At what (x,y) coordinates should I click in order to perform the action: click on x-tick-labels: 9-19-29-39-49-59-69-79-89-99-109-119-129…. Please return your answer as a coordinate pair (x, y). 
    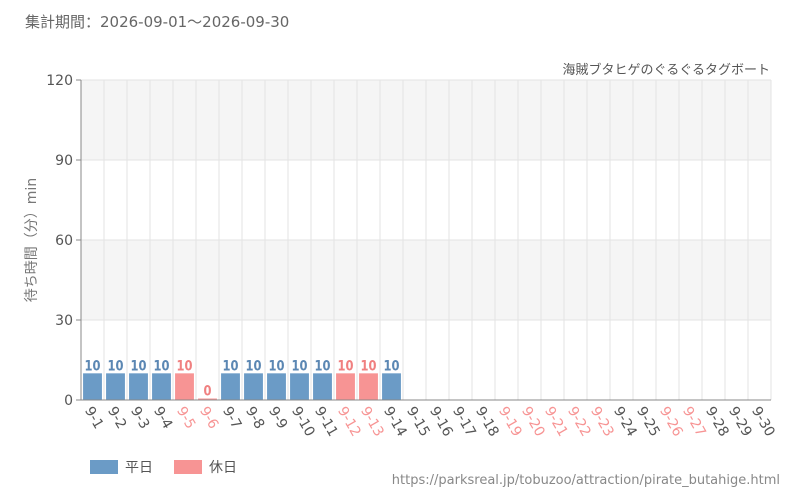
    Looking at the image, I should click on (429, 422).